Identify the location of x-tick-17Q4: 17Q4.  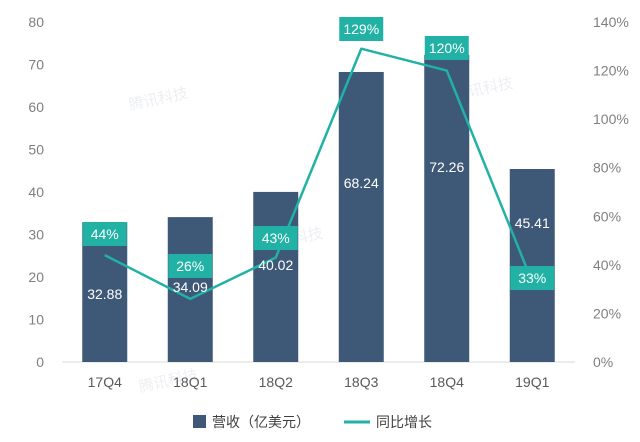
(105, 382).